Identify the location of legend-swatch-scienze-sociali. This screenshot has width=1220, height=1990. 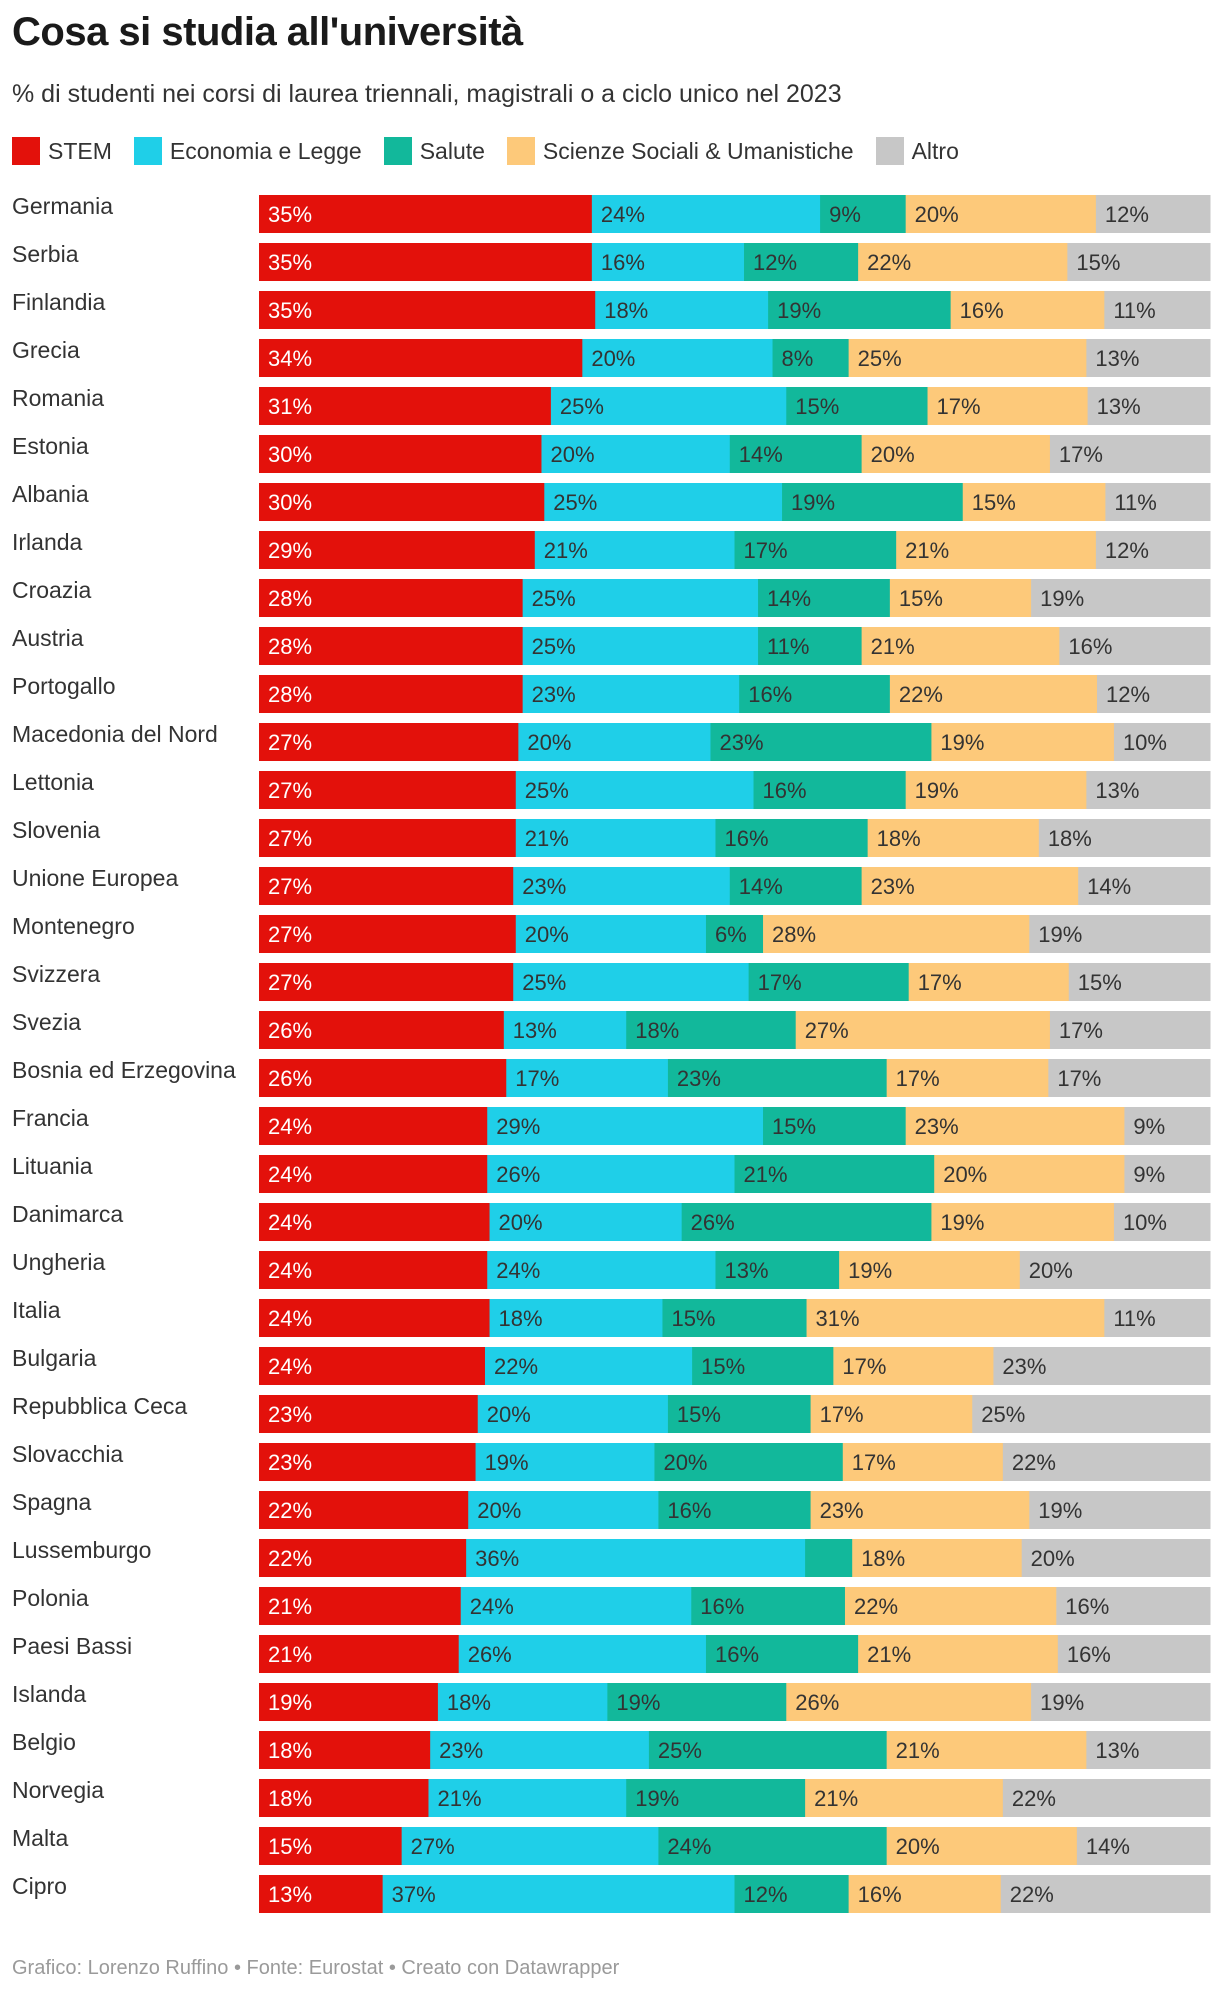
(520, 151).